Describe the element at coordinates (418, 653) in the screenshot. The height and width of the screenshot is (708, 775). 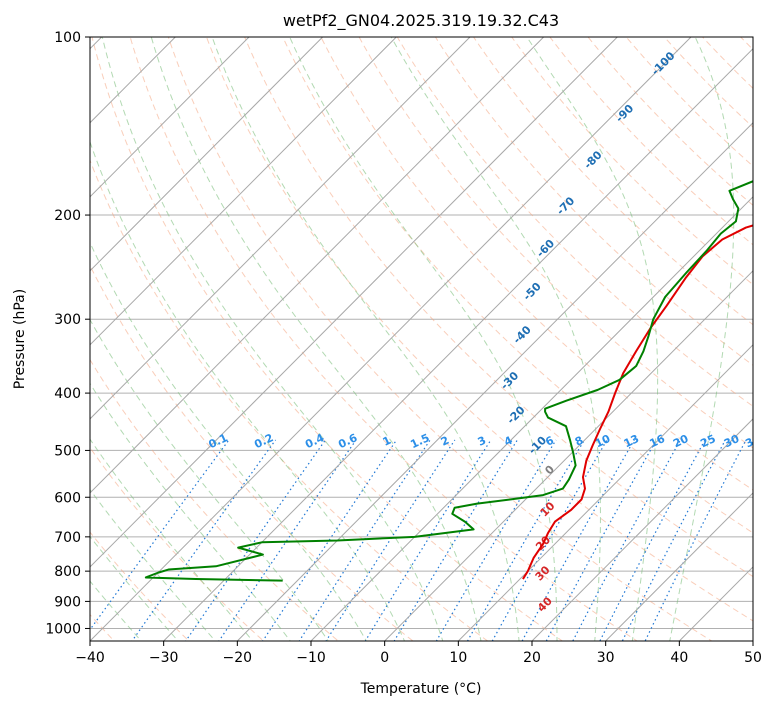
I see `x-axis-ticks: −40 −30 −20 −10 0 10 20 30 40 50` at that location.